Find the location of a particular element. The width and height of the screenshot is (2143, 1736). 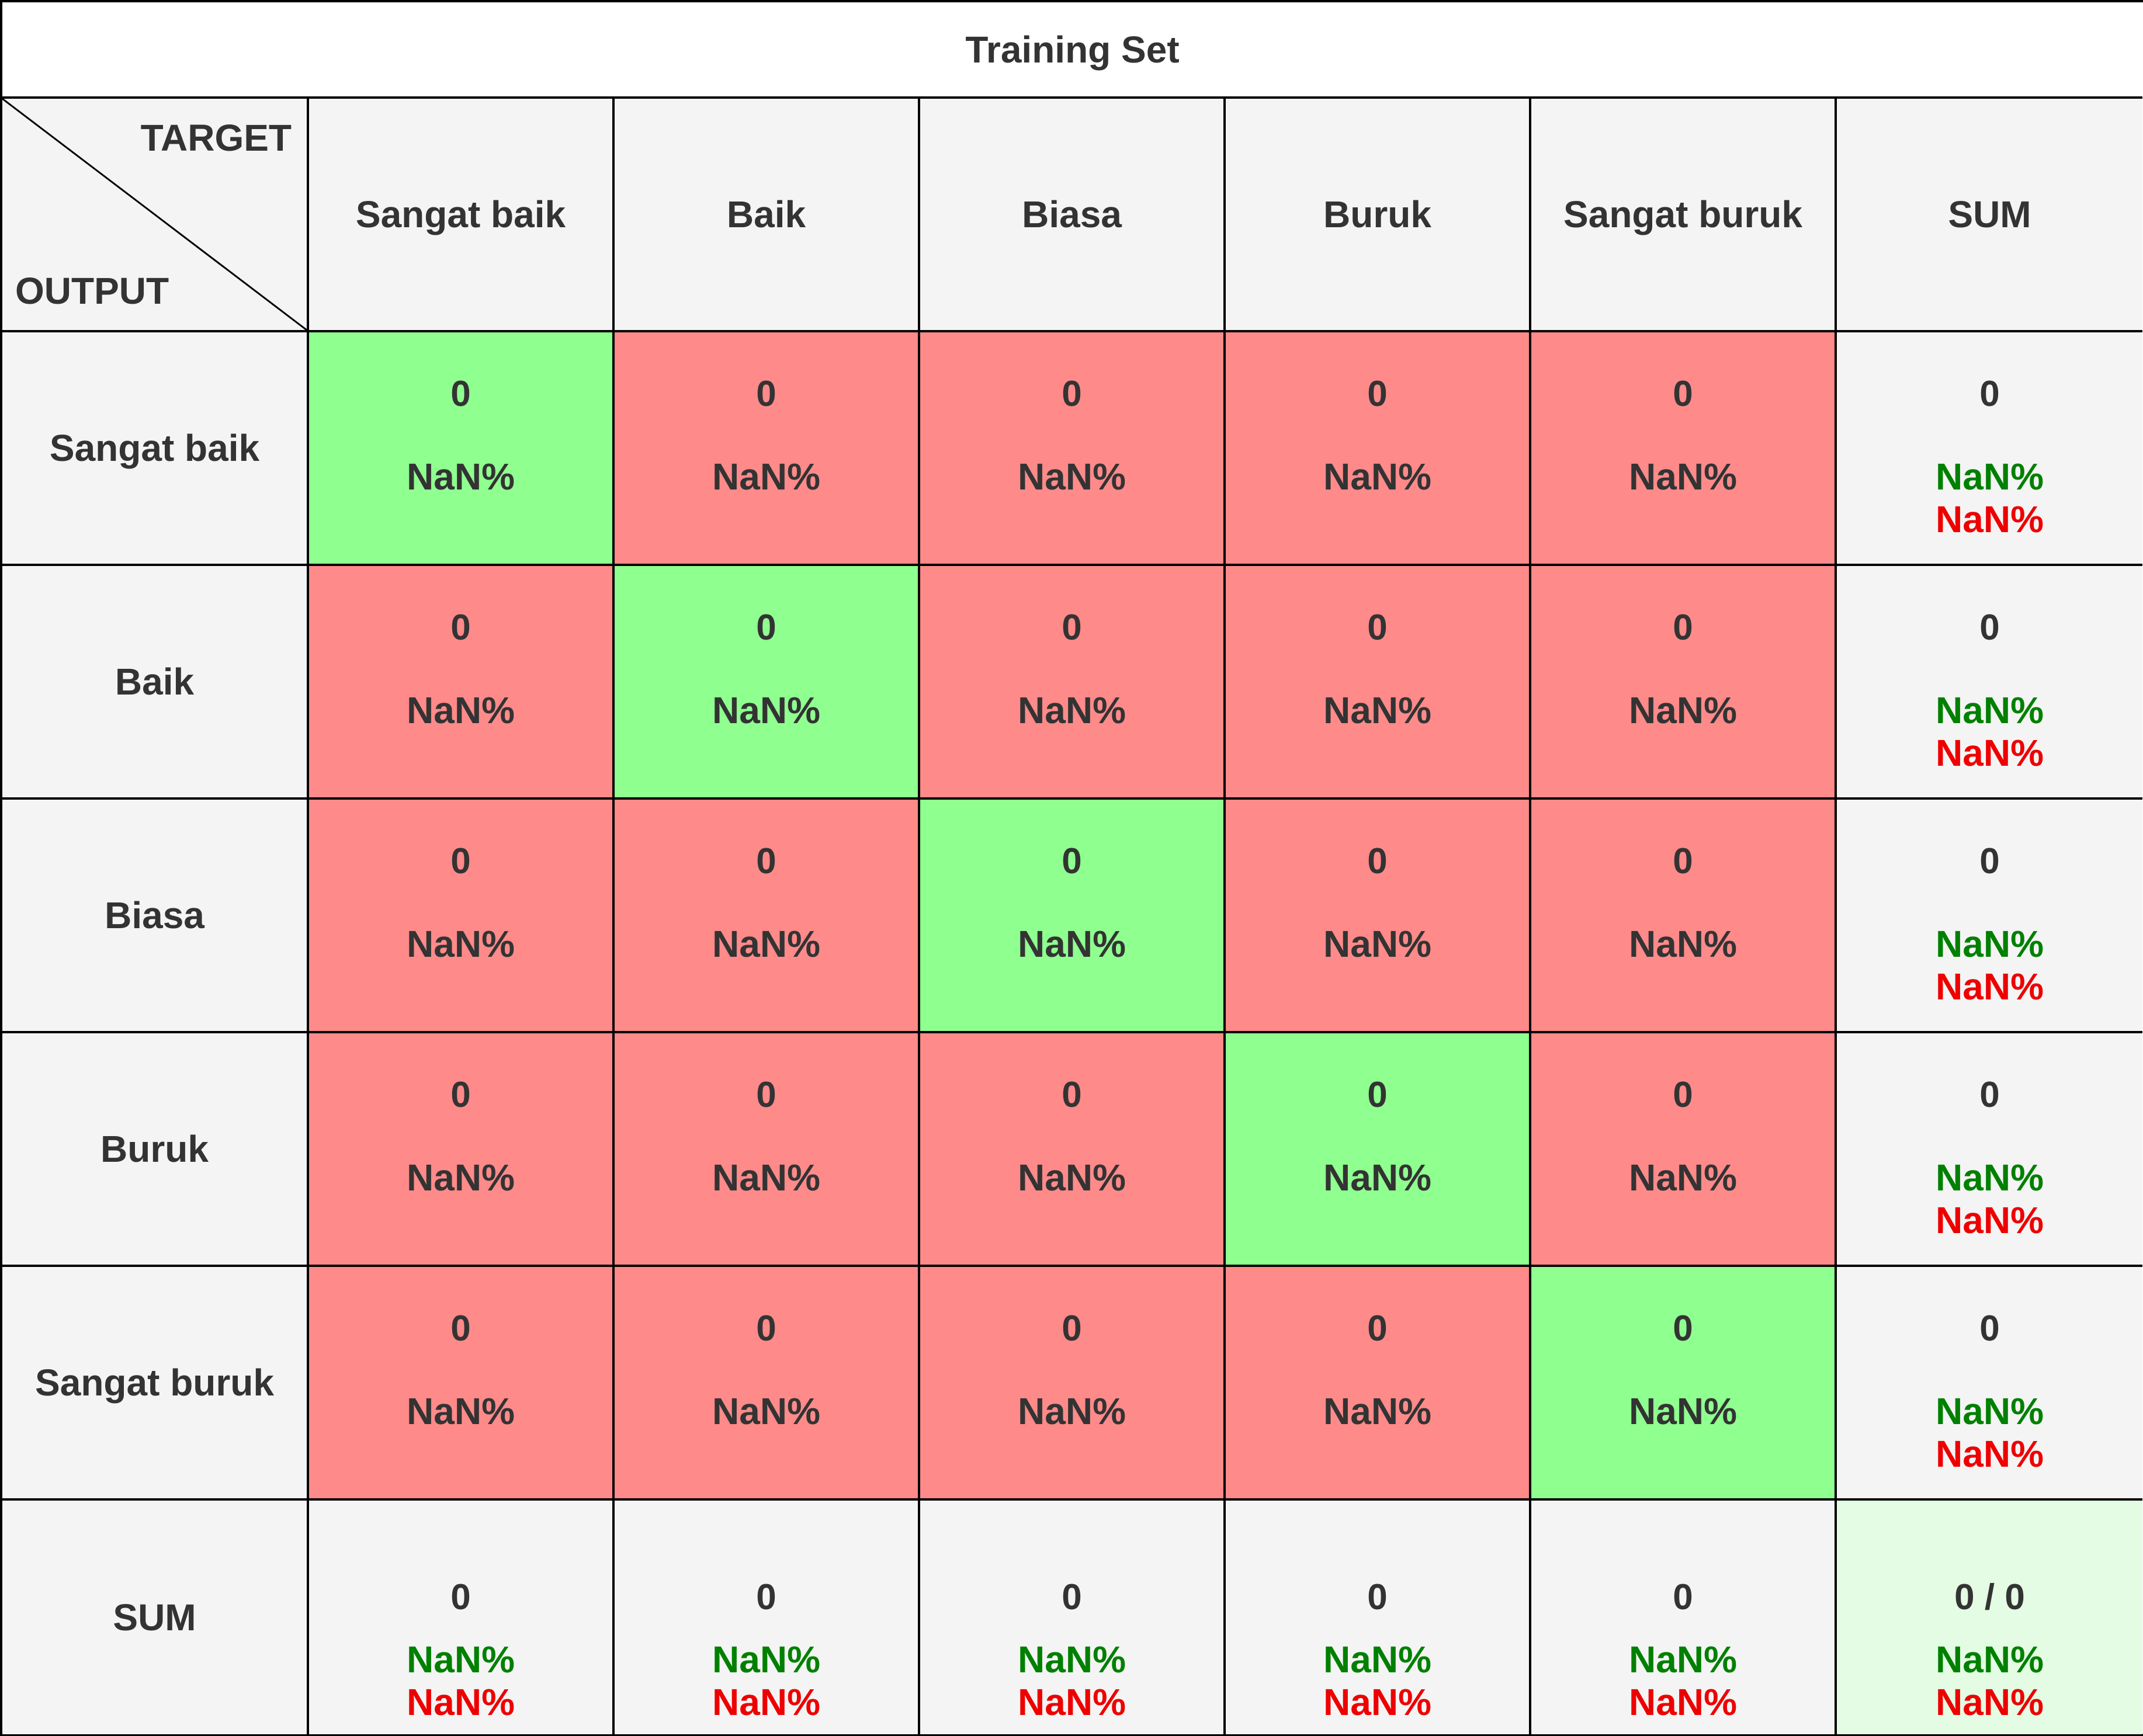

column-header: Buruk is located at coordinates (1378, 215).